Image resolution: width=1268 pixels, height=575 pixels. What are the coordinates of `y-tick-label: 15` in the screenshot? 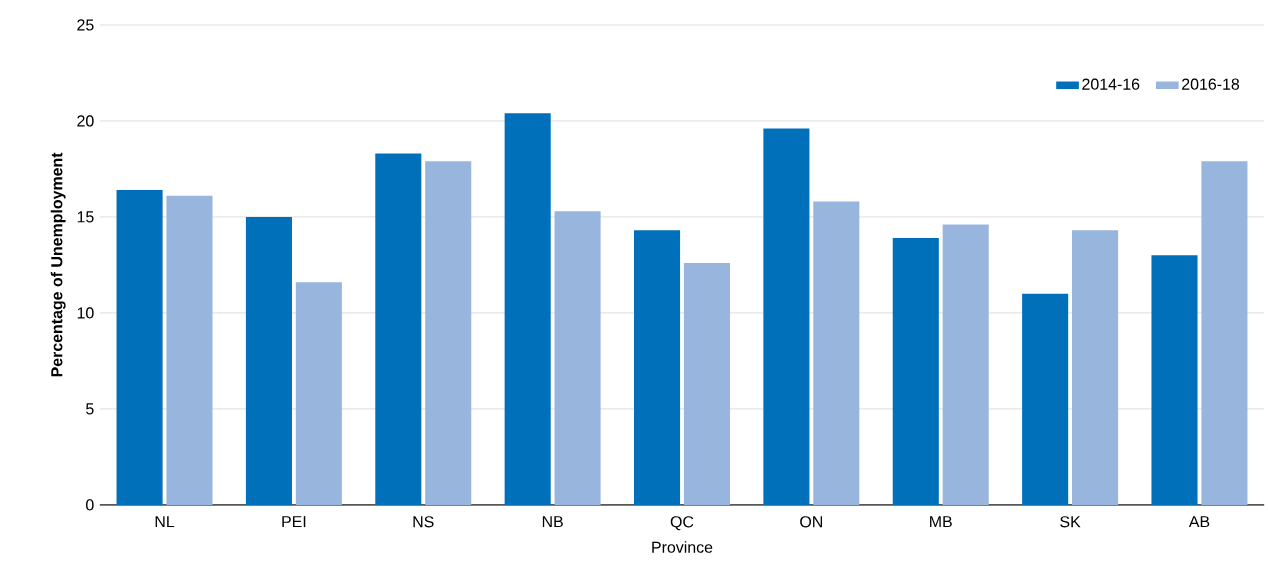 It's located at (85, 217).